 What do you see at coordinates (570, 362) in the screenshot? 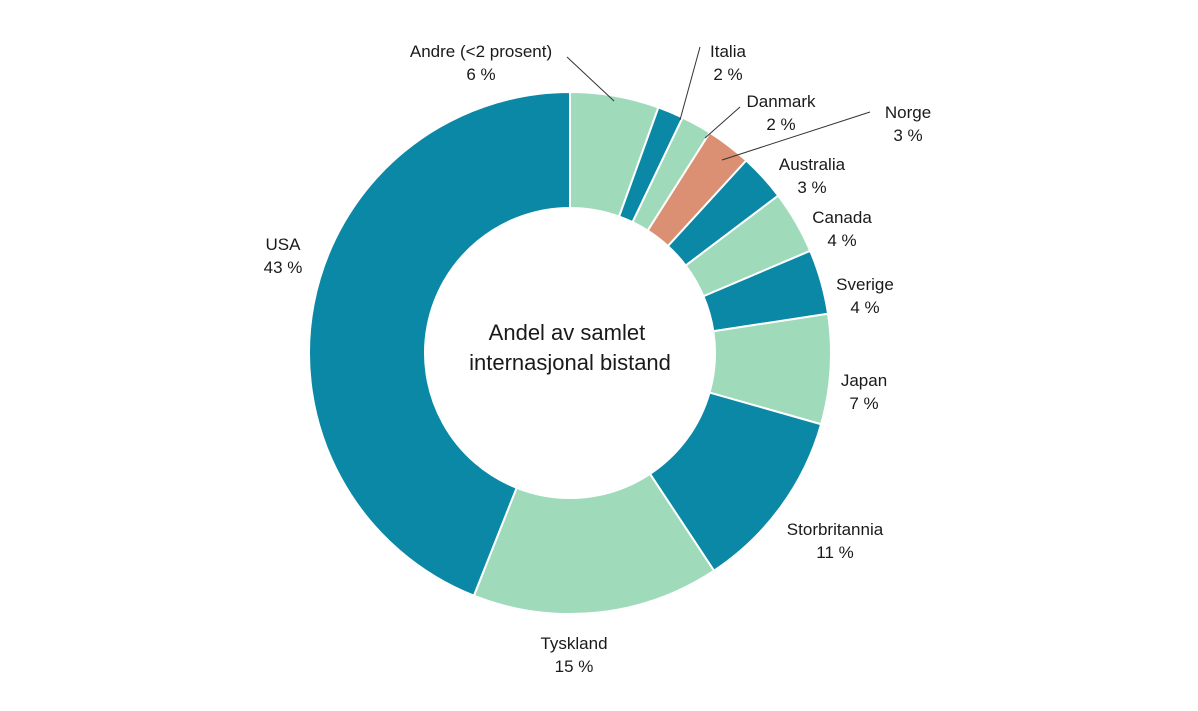
I see `center-title-line-2: internasjonal bistand` at bounding box center [570, 362].